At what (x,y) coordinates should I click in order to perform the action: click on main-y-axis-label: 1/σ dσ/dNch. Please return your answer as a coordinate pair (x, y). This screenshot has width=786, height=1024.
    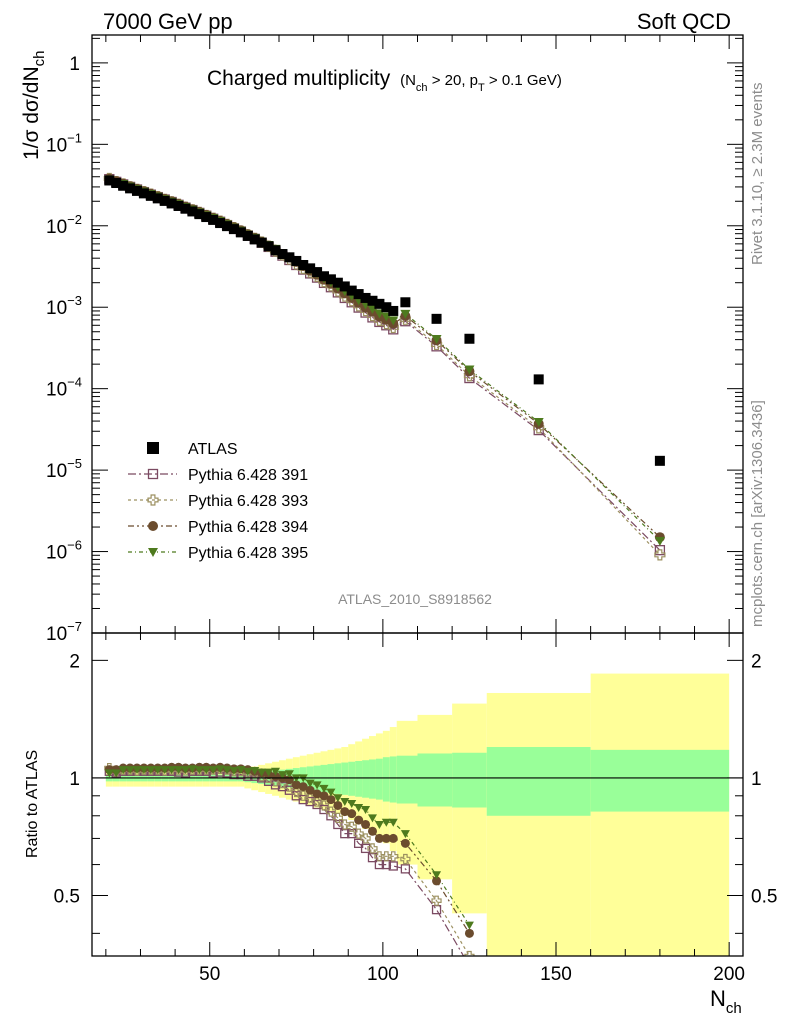
    Looking at the image, I should click on (34, 105).